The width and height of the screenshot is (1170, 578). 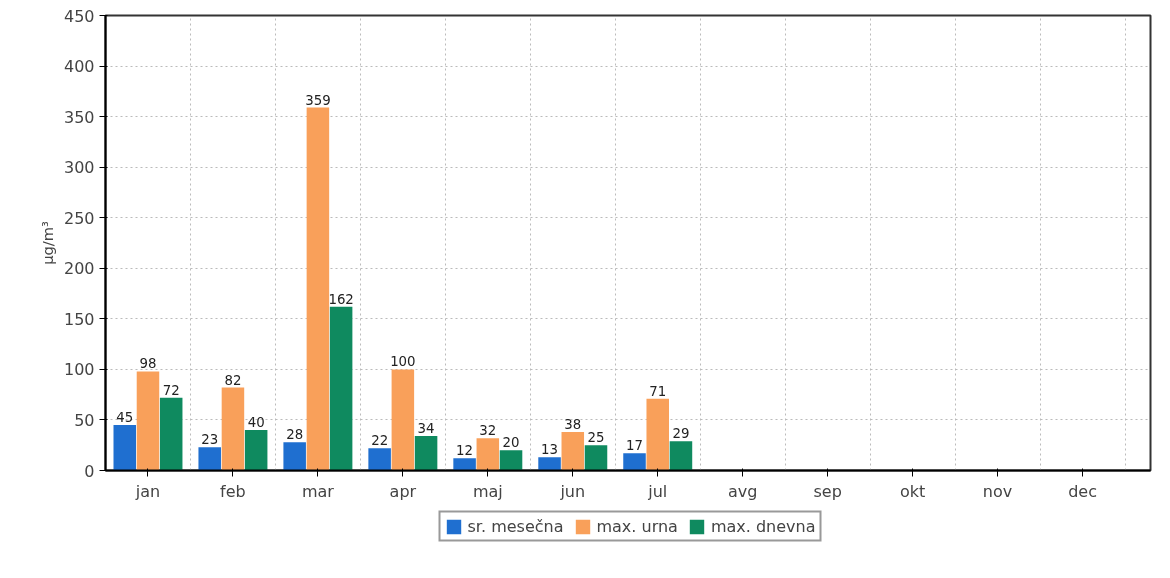 What do you see at coordinates (572, 491) in the screenshot?
I see `x-tick-label: jun` at bounding box center [572, 491].